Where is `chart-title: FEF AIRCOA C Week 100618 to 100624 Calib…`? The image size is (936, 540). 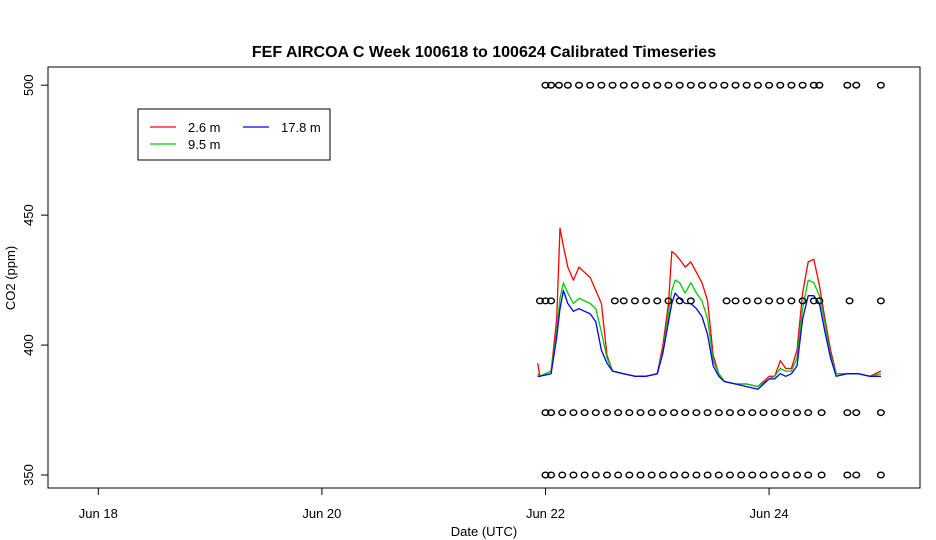 chart-title: FEF AIRCOA C Week 100618 to 100624 Calib… is located at coordinates (484, 52).